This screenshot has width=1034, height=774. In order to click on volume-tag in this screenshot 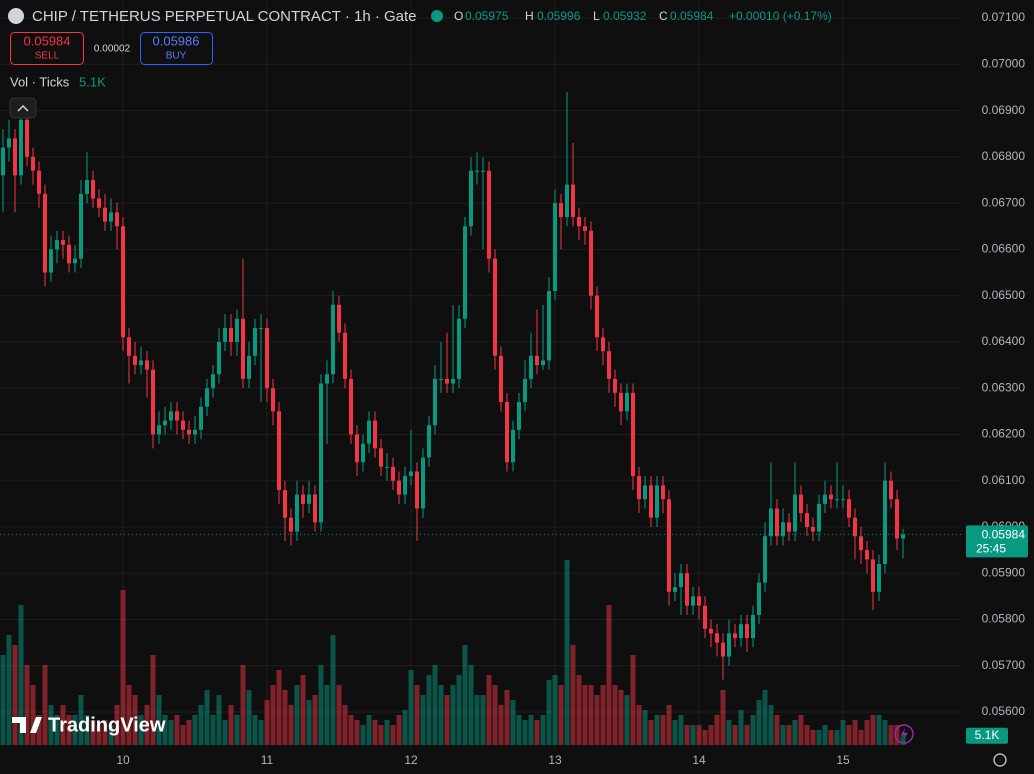, I will do `click(987, 735)`.